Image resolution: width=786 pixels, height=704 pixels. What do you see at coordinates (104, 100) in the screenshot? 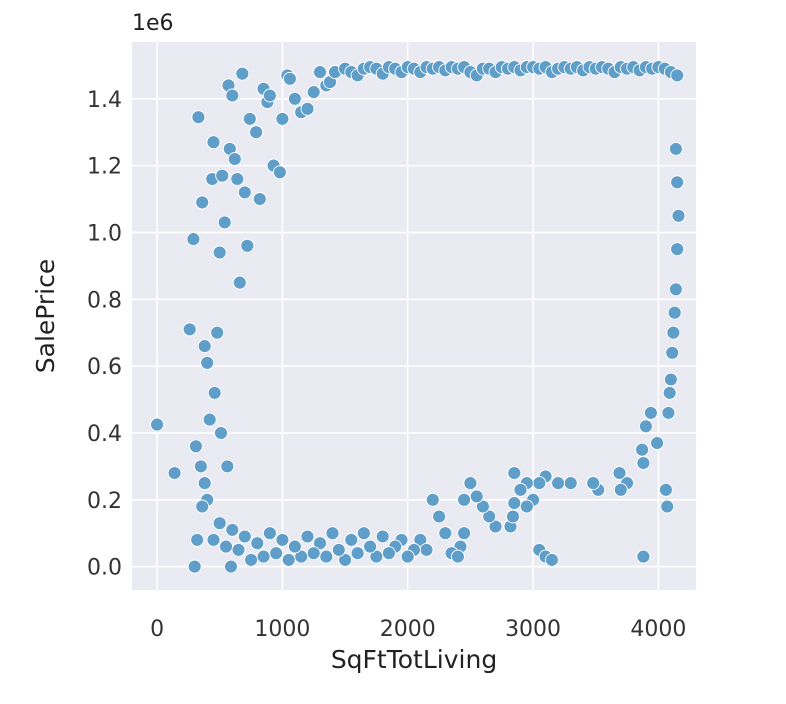
I see `y-tick-label: 1.4` at bounding box center [104, 100].